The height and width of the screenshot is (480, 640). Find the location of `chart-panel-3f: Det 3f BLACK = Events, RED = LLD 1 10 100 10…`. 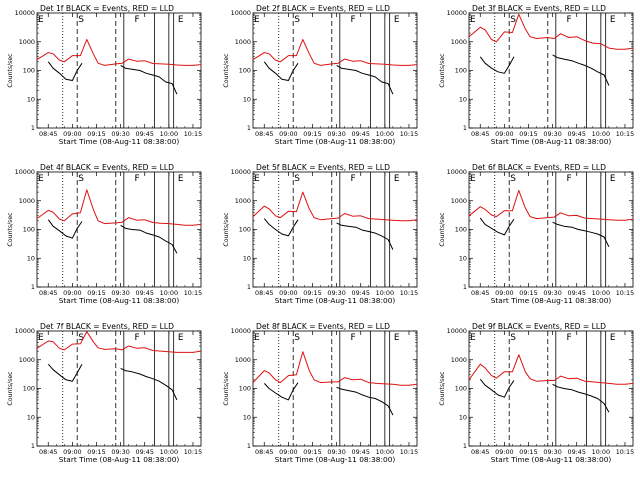

chart-panel-3f: Det 3f BLACK = Events, RED = LLD 1 10 100 10… is located at coordinates (536, 75).